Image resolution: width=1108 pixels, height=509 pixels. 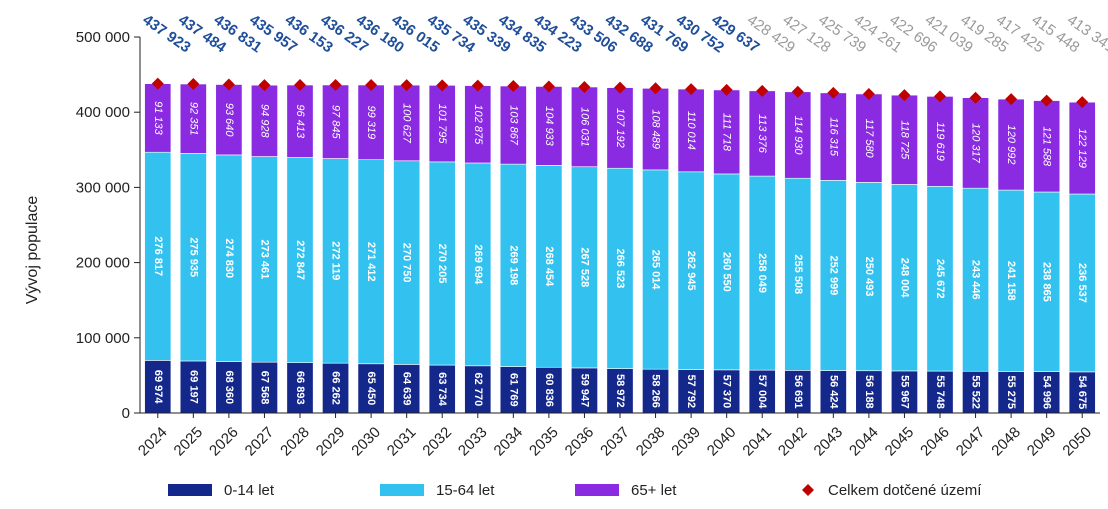 I want to click on data-label: 118 725, so click(x=904, y=140).